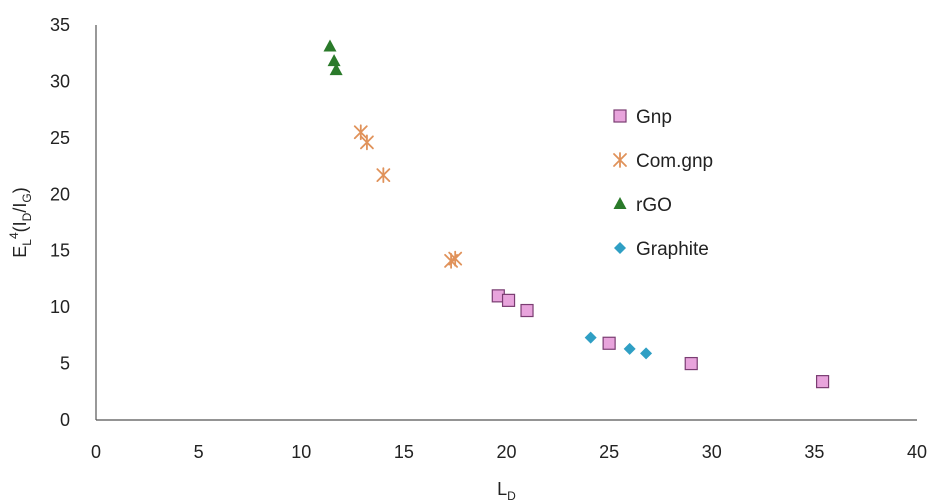 This screenshot has height=504, width=932. Describe the element at coordinates (20, 226) in the screenshot. I see `y-title-open: (I` at that location.